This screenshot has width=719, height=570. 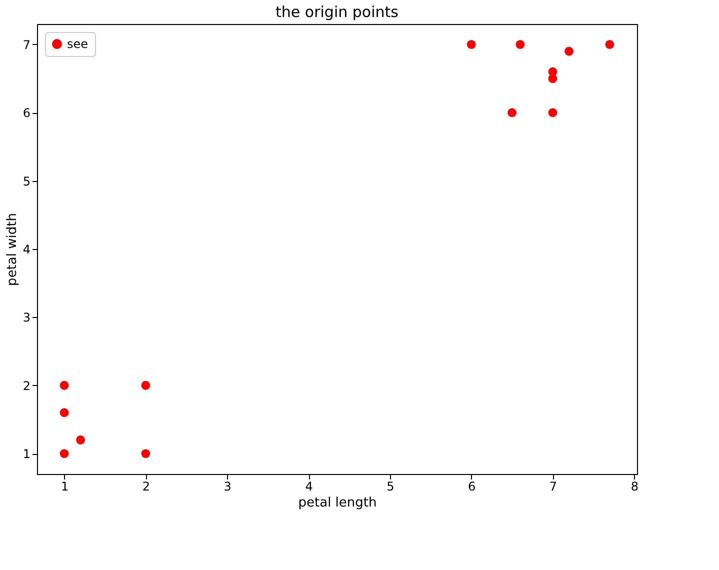 I want to click on chart-title: the origin points, so click(x=337, y=12).